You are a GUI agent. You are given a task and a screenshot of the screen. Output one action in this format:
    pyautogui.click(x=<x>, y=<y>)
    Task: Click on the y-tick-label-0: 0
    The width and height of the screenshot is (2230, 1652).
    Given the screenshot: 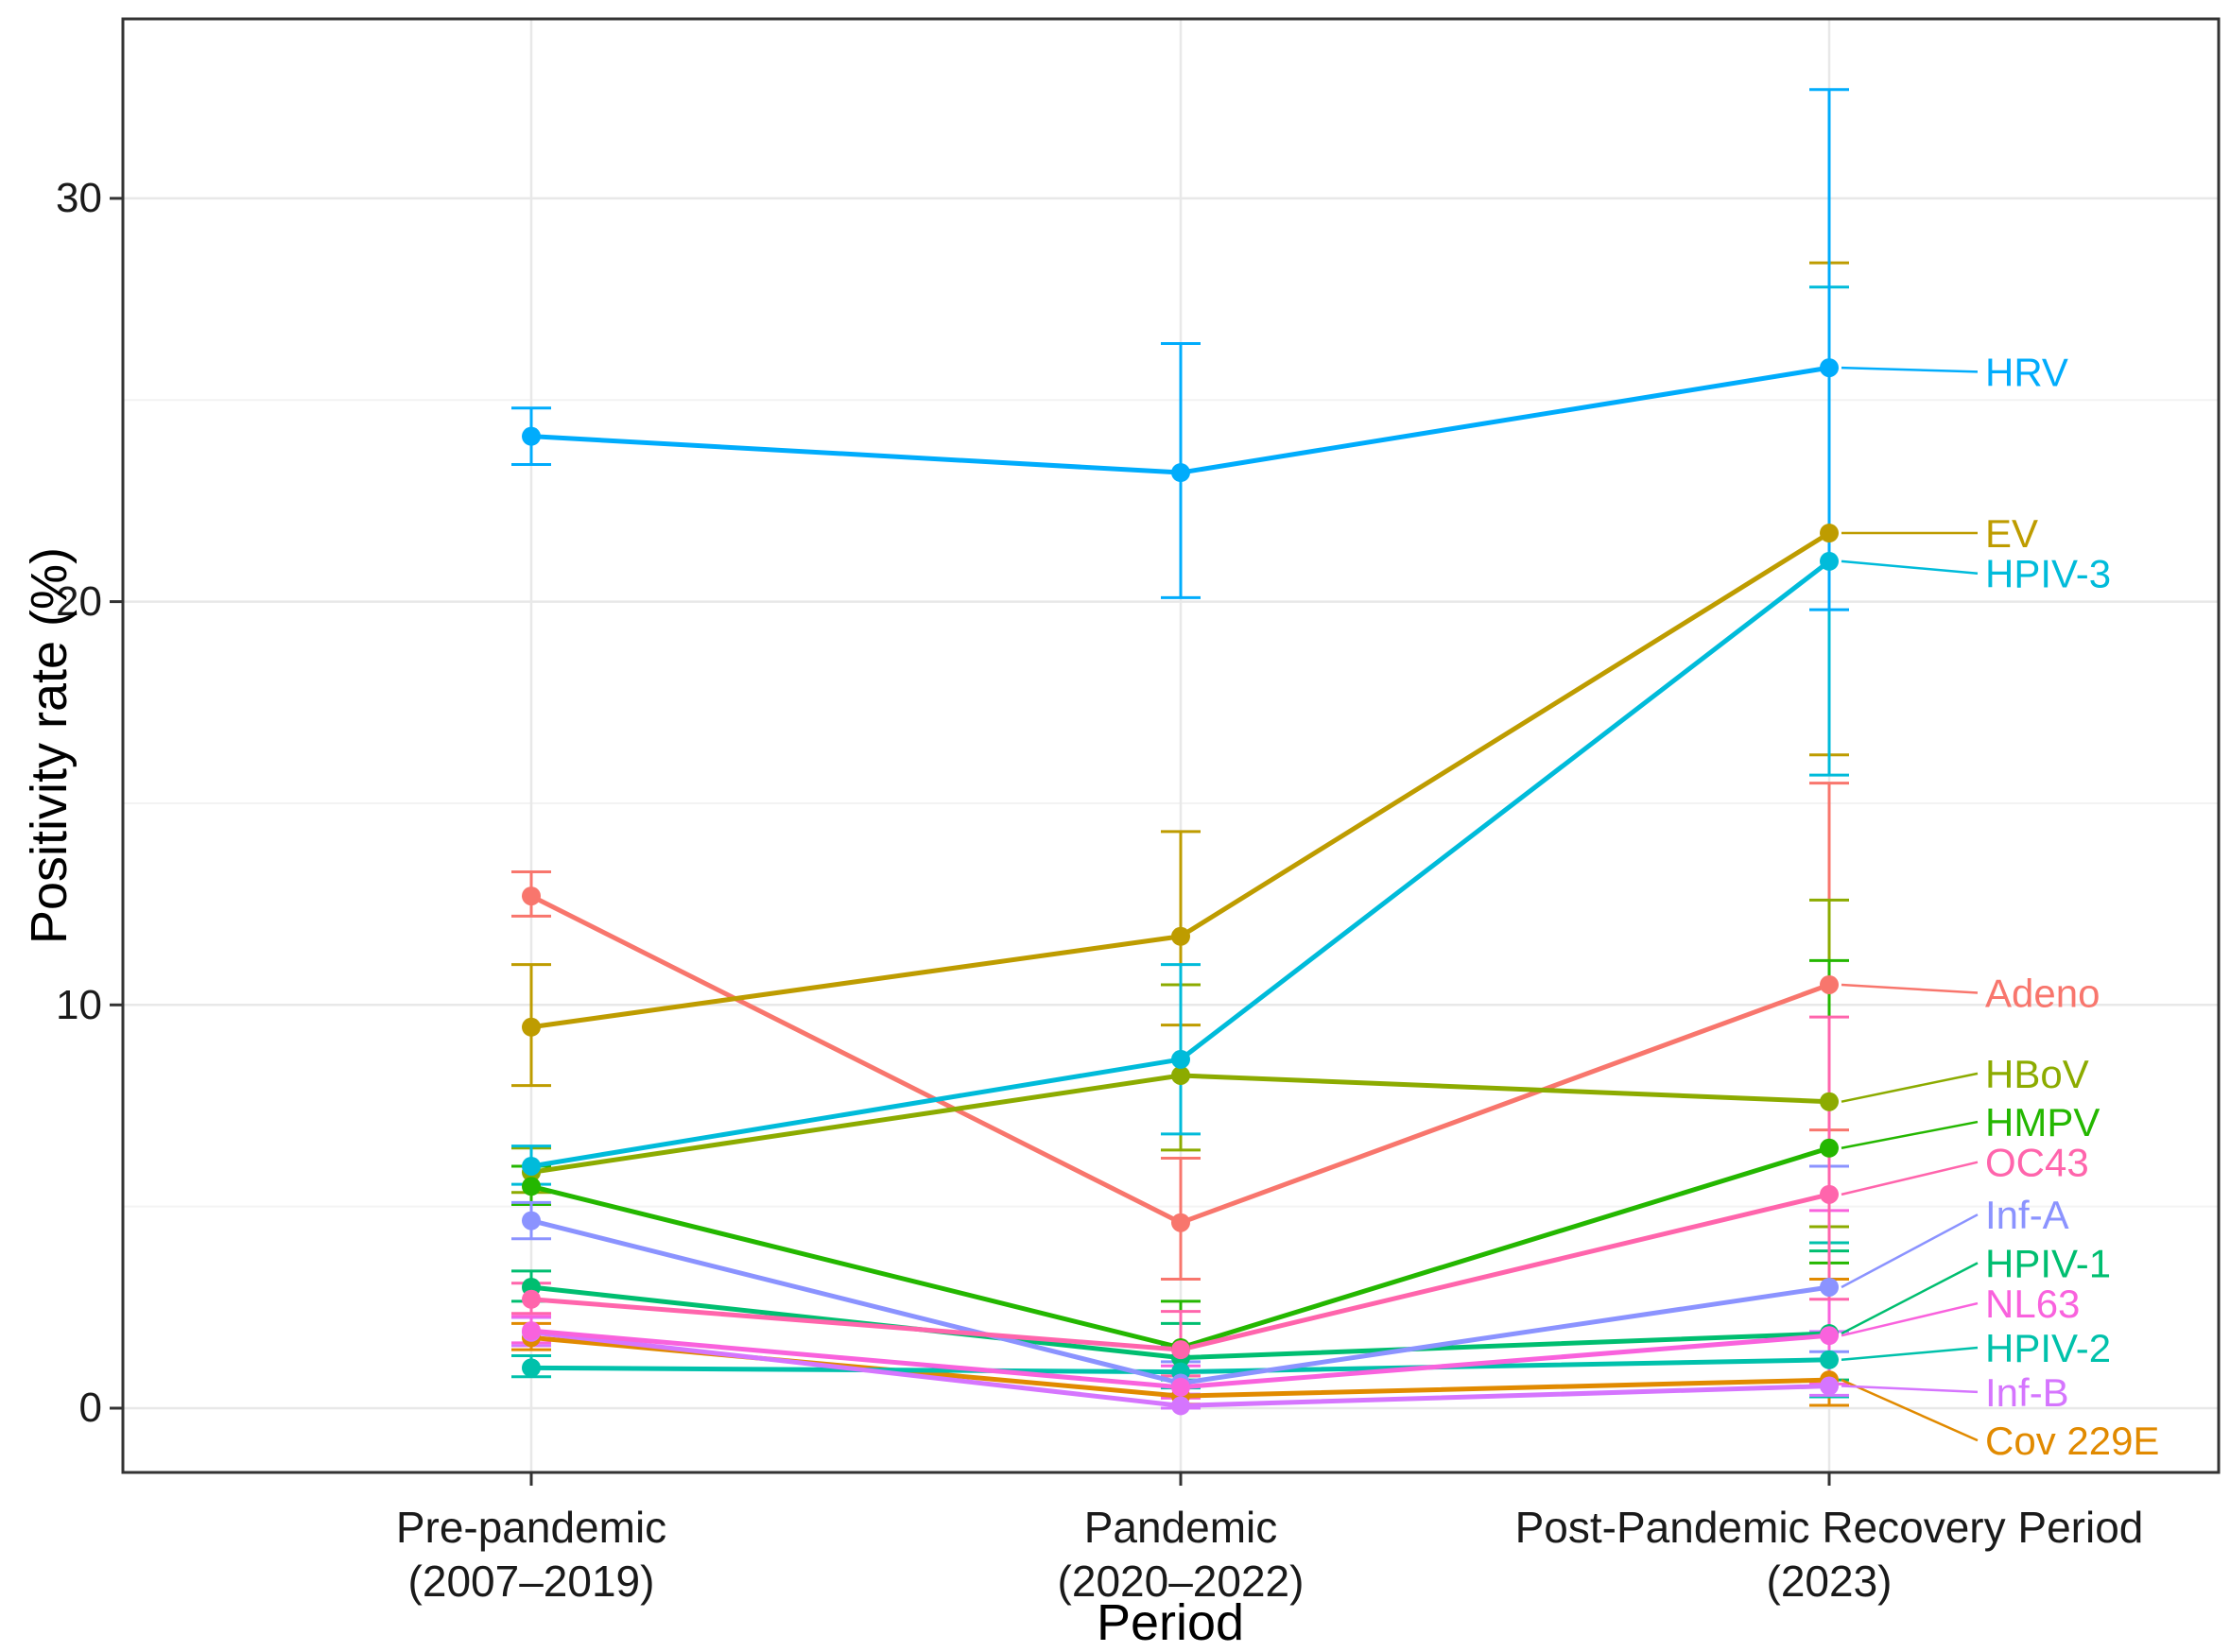 What is the action you would take?
    pyautogui.click(x=90, y=1408)
    